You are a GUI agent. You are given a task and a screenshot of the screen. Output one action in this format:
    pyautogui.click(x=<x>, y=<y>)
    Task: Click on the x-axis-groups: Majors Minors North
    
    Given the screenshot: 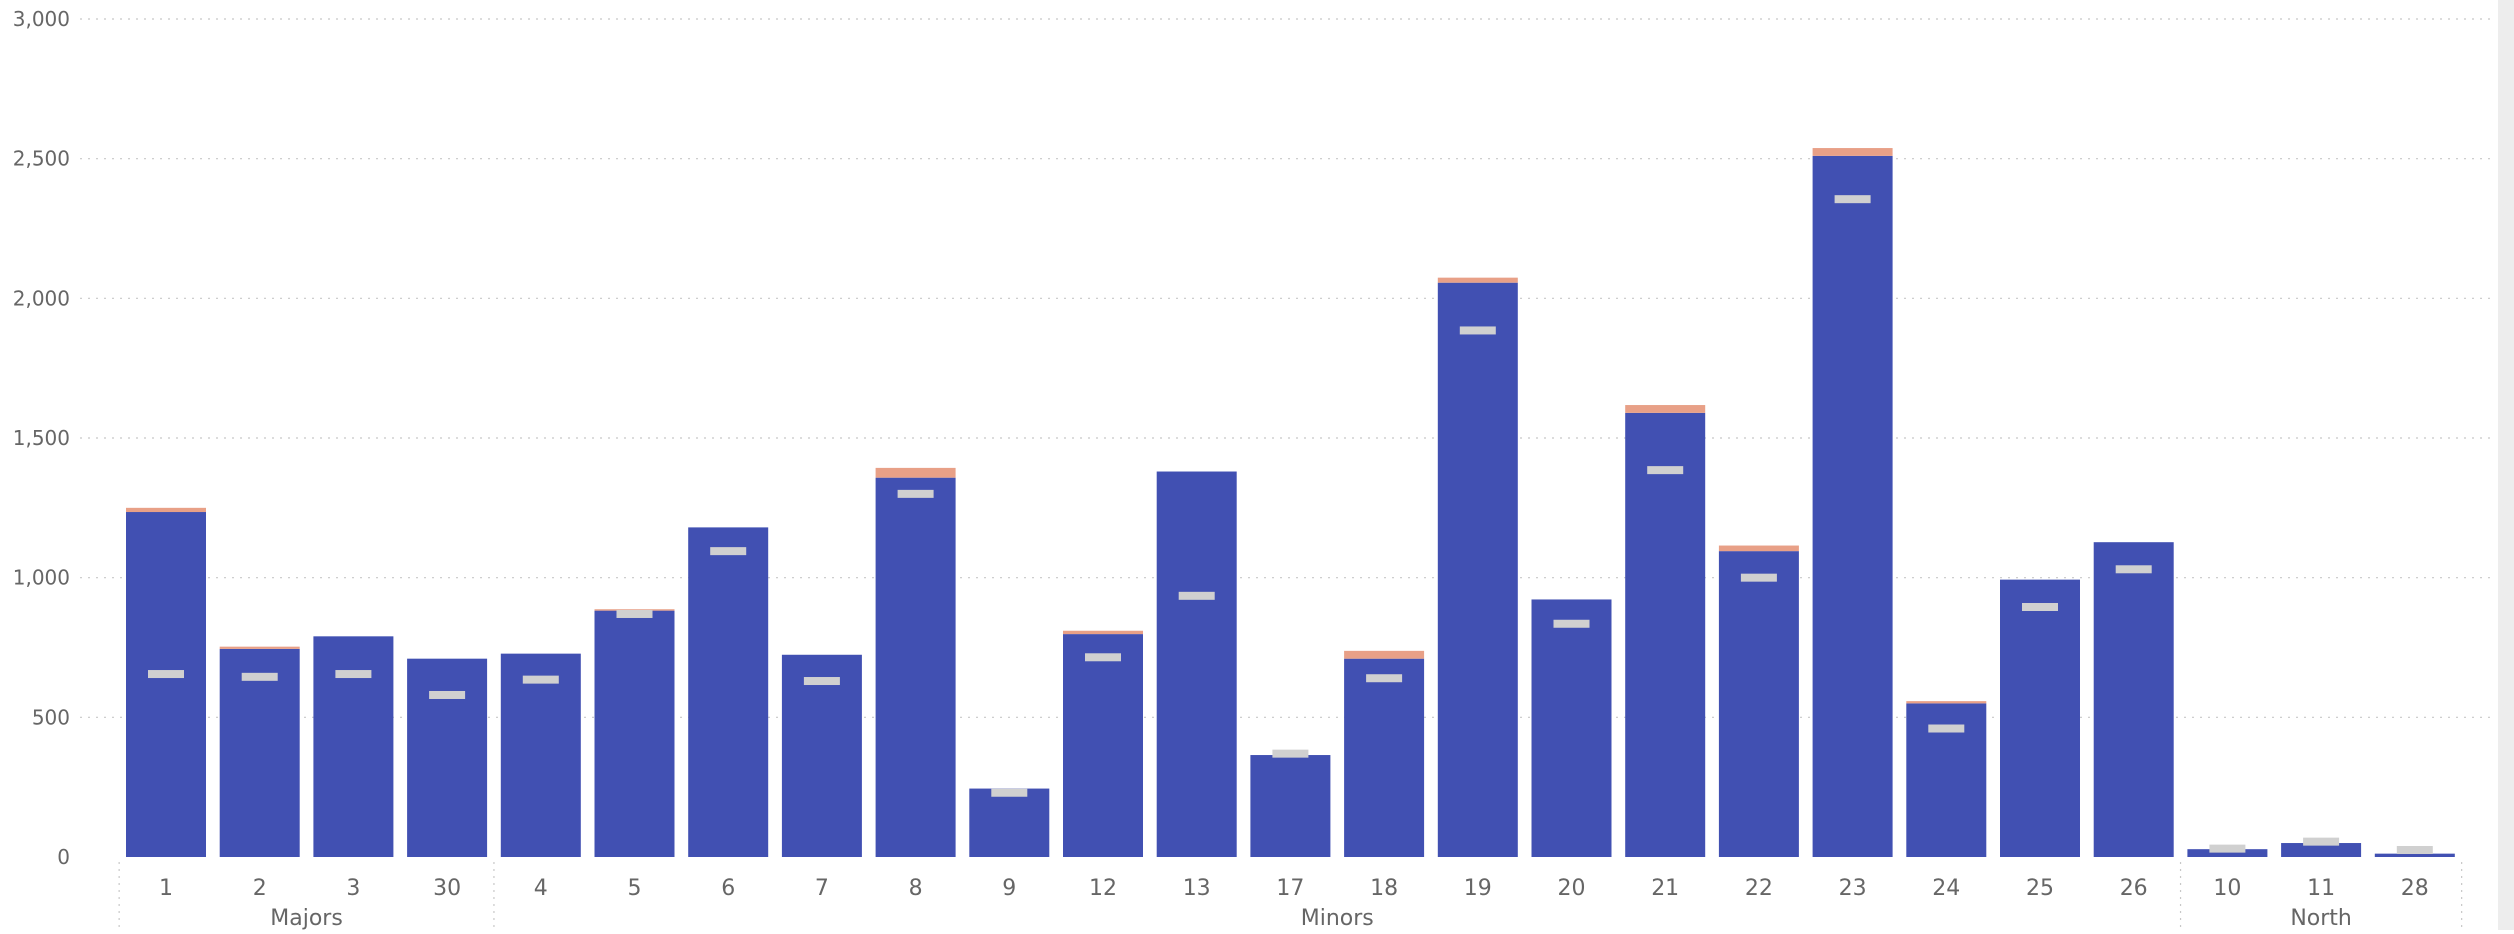 What is the action you would take?
    pyautogui.click(x=1290, y=896)
    